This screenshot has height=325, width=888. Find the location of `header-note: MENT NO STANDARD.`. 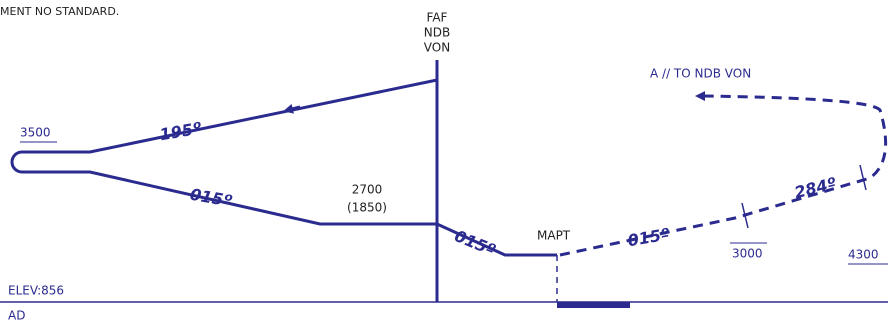

header-note: MENT NO STANDARD. is located at coordinates (59, 11).